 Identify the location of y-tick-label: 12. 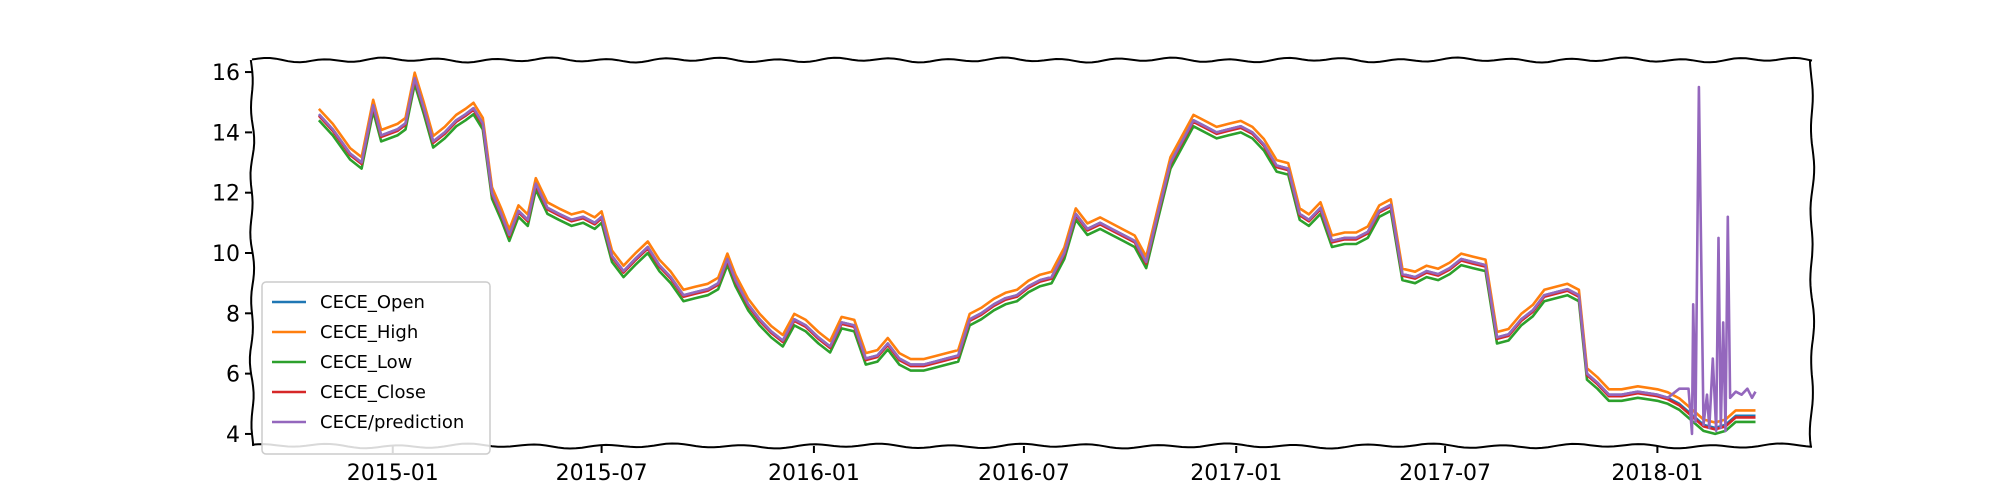
(226, 194).